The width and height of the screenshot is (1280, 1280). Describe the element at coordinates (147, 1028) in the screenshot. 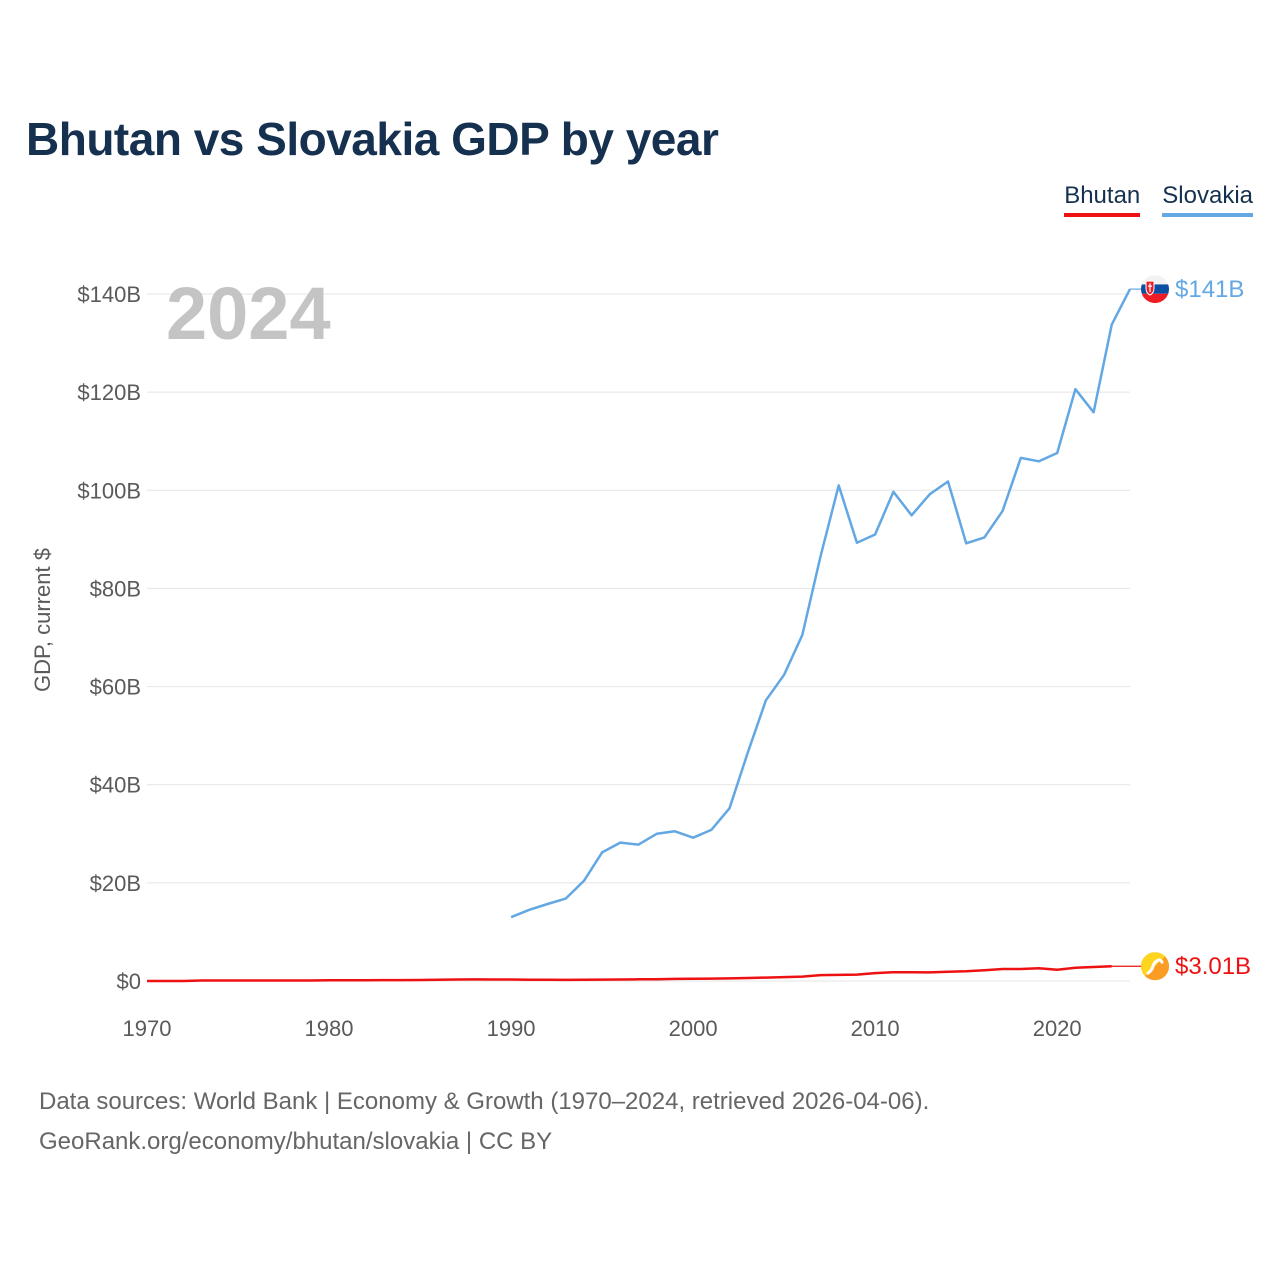

I see `x-tick-label: 1970` at that location.